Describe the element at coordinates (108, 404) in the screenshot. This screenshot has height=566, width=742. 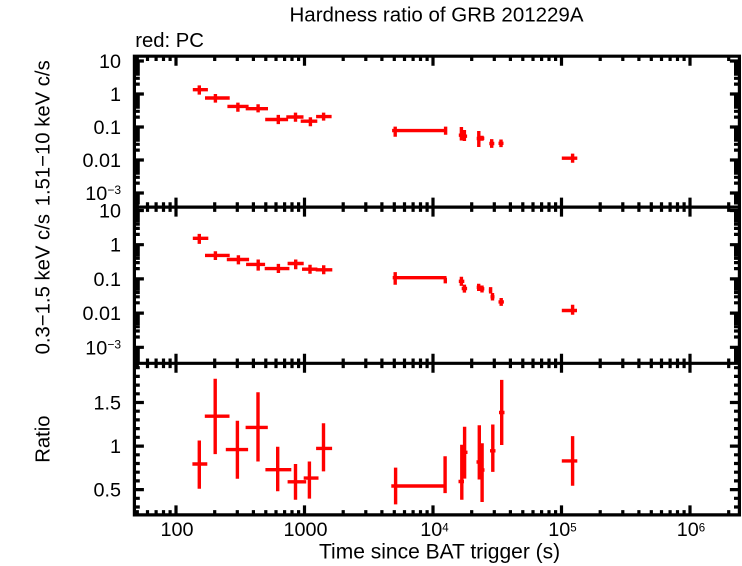
I see `svg-text: 1.5` at that location.